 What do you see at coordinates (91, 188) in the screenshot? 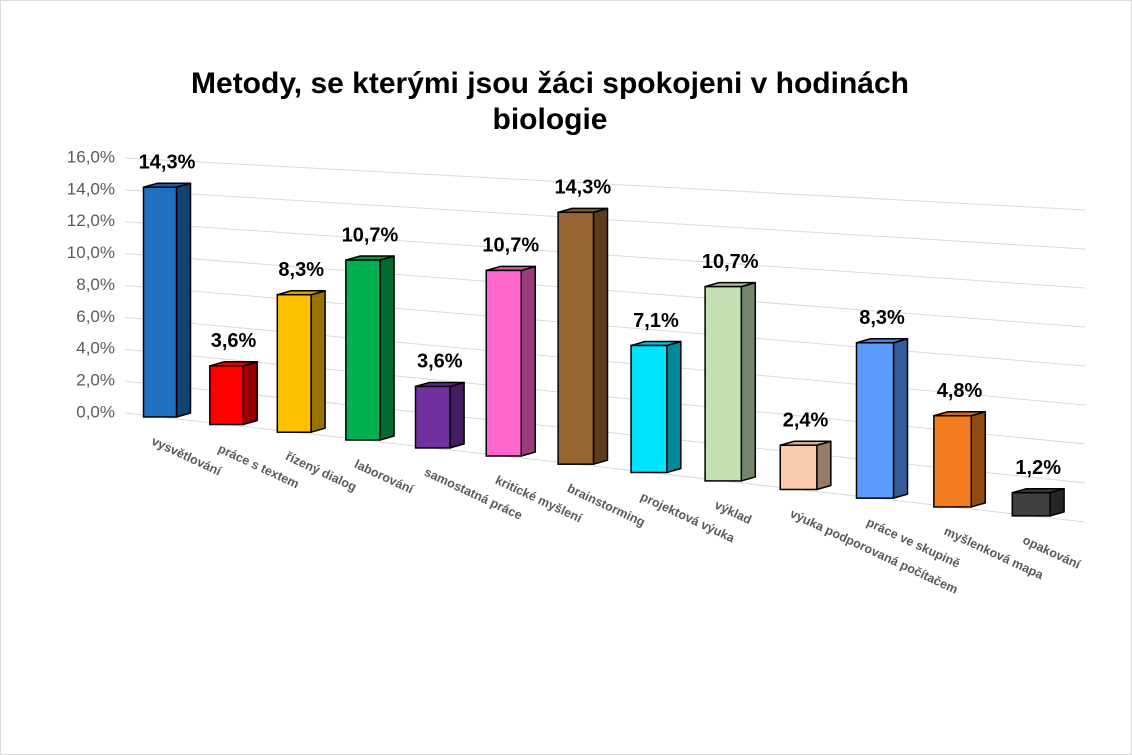
I see `y-tick-label: 14,0%` at bounding box center [91, 188].